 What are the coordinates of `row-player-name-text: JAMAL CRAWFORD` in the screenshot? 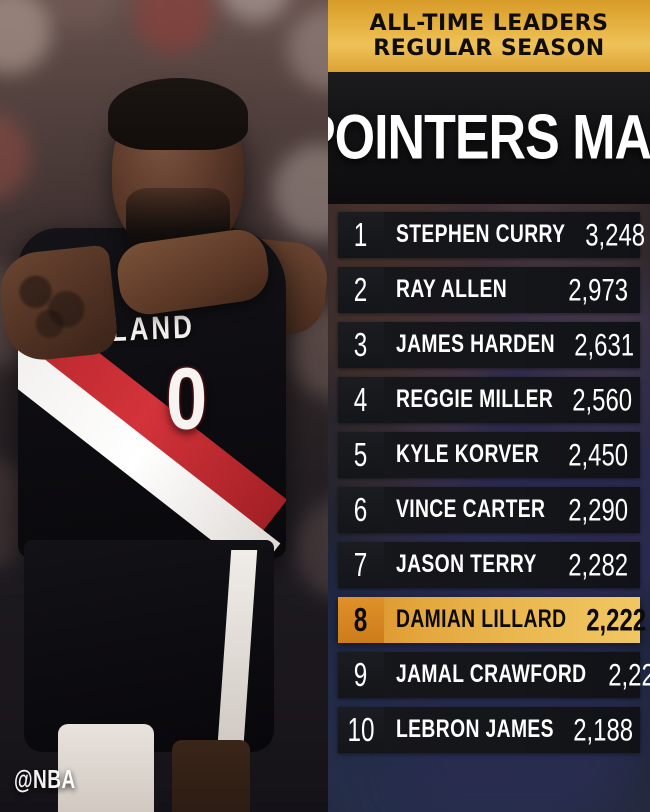 It's located at (491, 674).